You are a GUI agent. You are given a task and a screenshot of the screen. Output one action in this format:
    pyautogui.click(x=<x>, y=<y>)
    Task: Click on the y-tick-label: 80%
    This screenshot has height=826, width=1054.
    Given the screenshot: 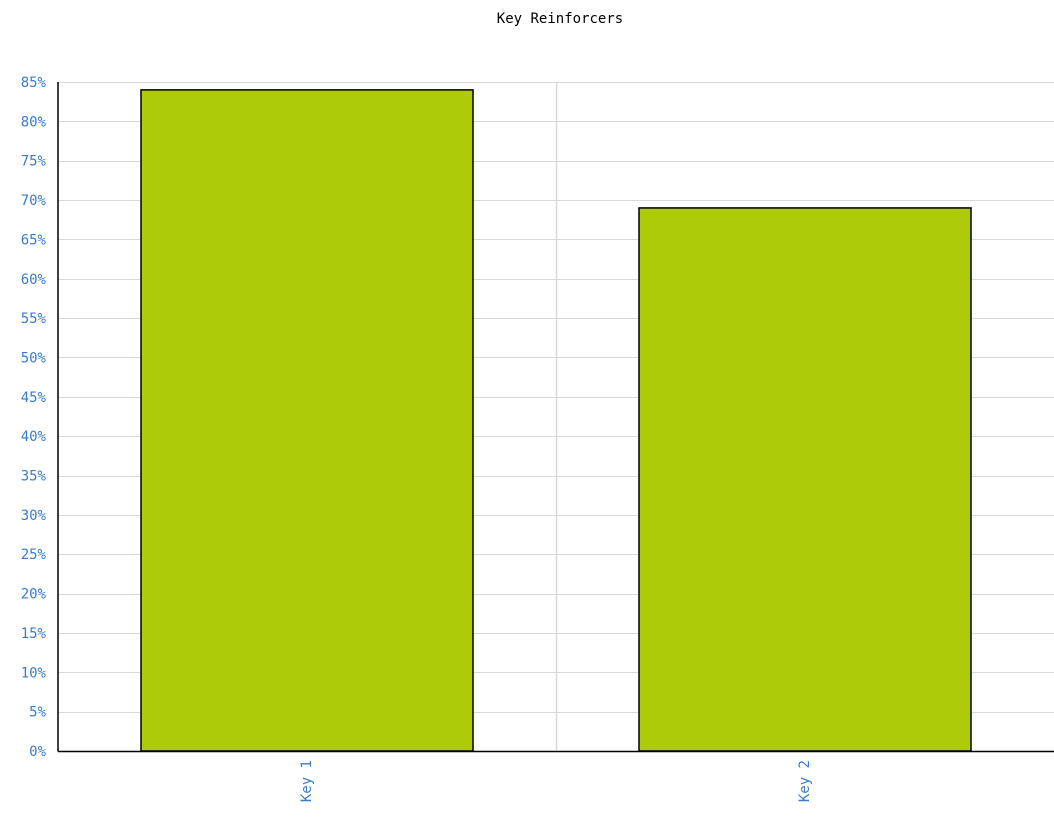 What is the action you would take?
    pyautogui.click(x=34, y=122)
    